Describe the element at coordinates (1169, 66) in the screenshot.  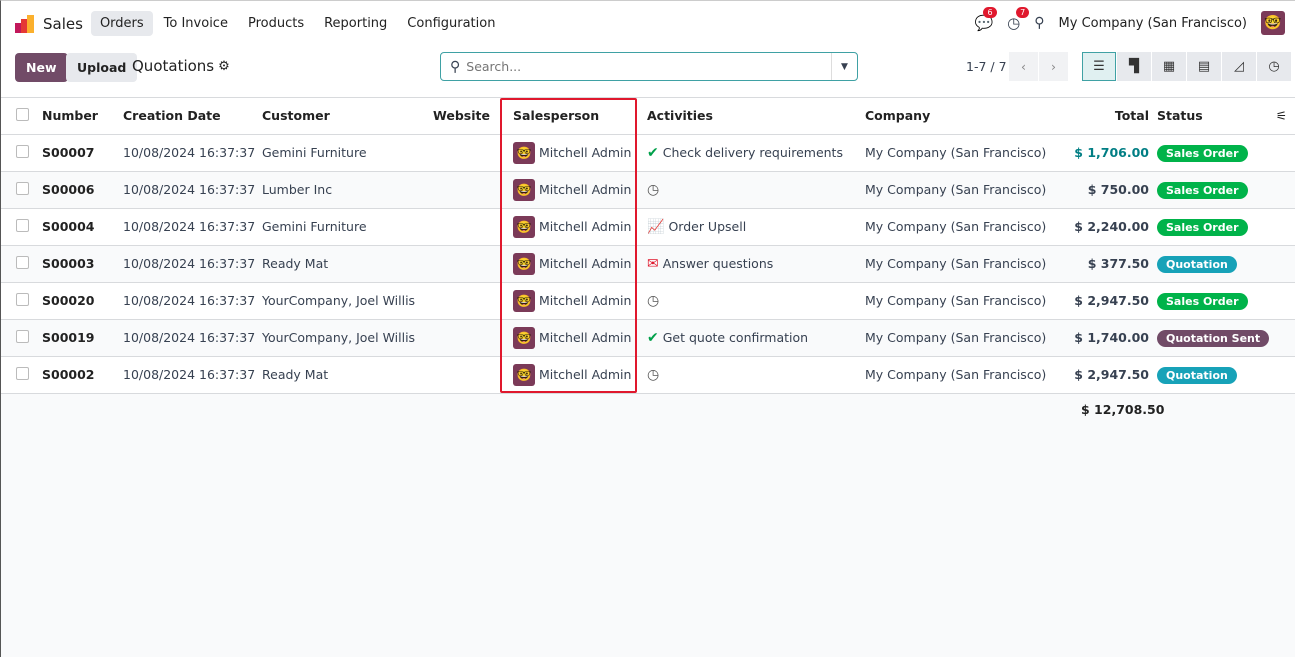
I see `calendar-view-button: ▦` at that location.